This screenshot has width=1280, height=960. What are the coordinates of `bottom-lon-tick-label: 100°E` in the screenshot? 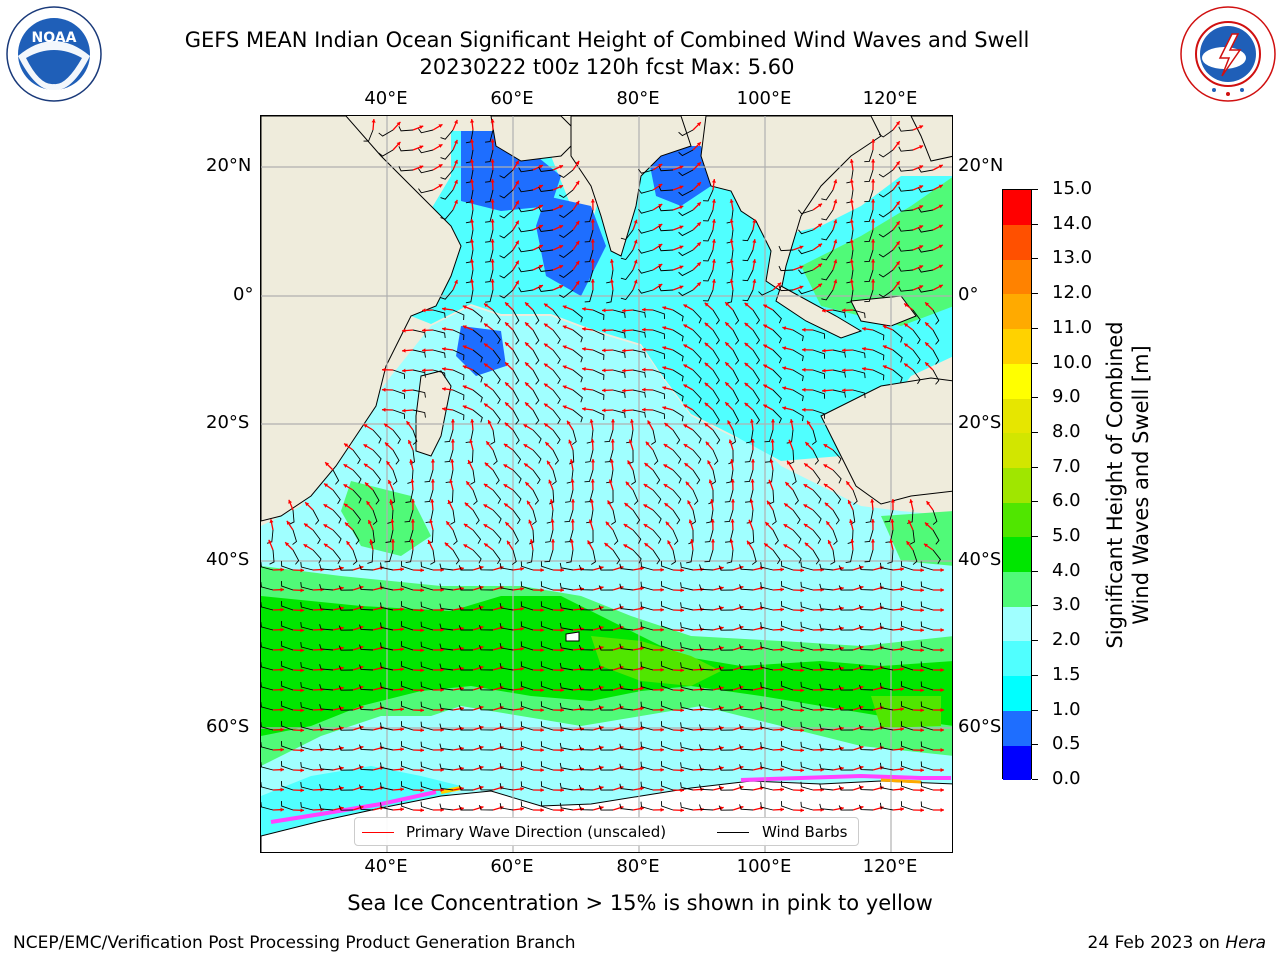 It's located at (764, 866).